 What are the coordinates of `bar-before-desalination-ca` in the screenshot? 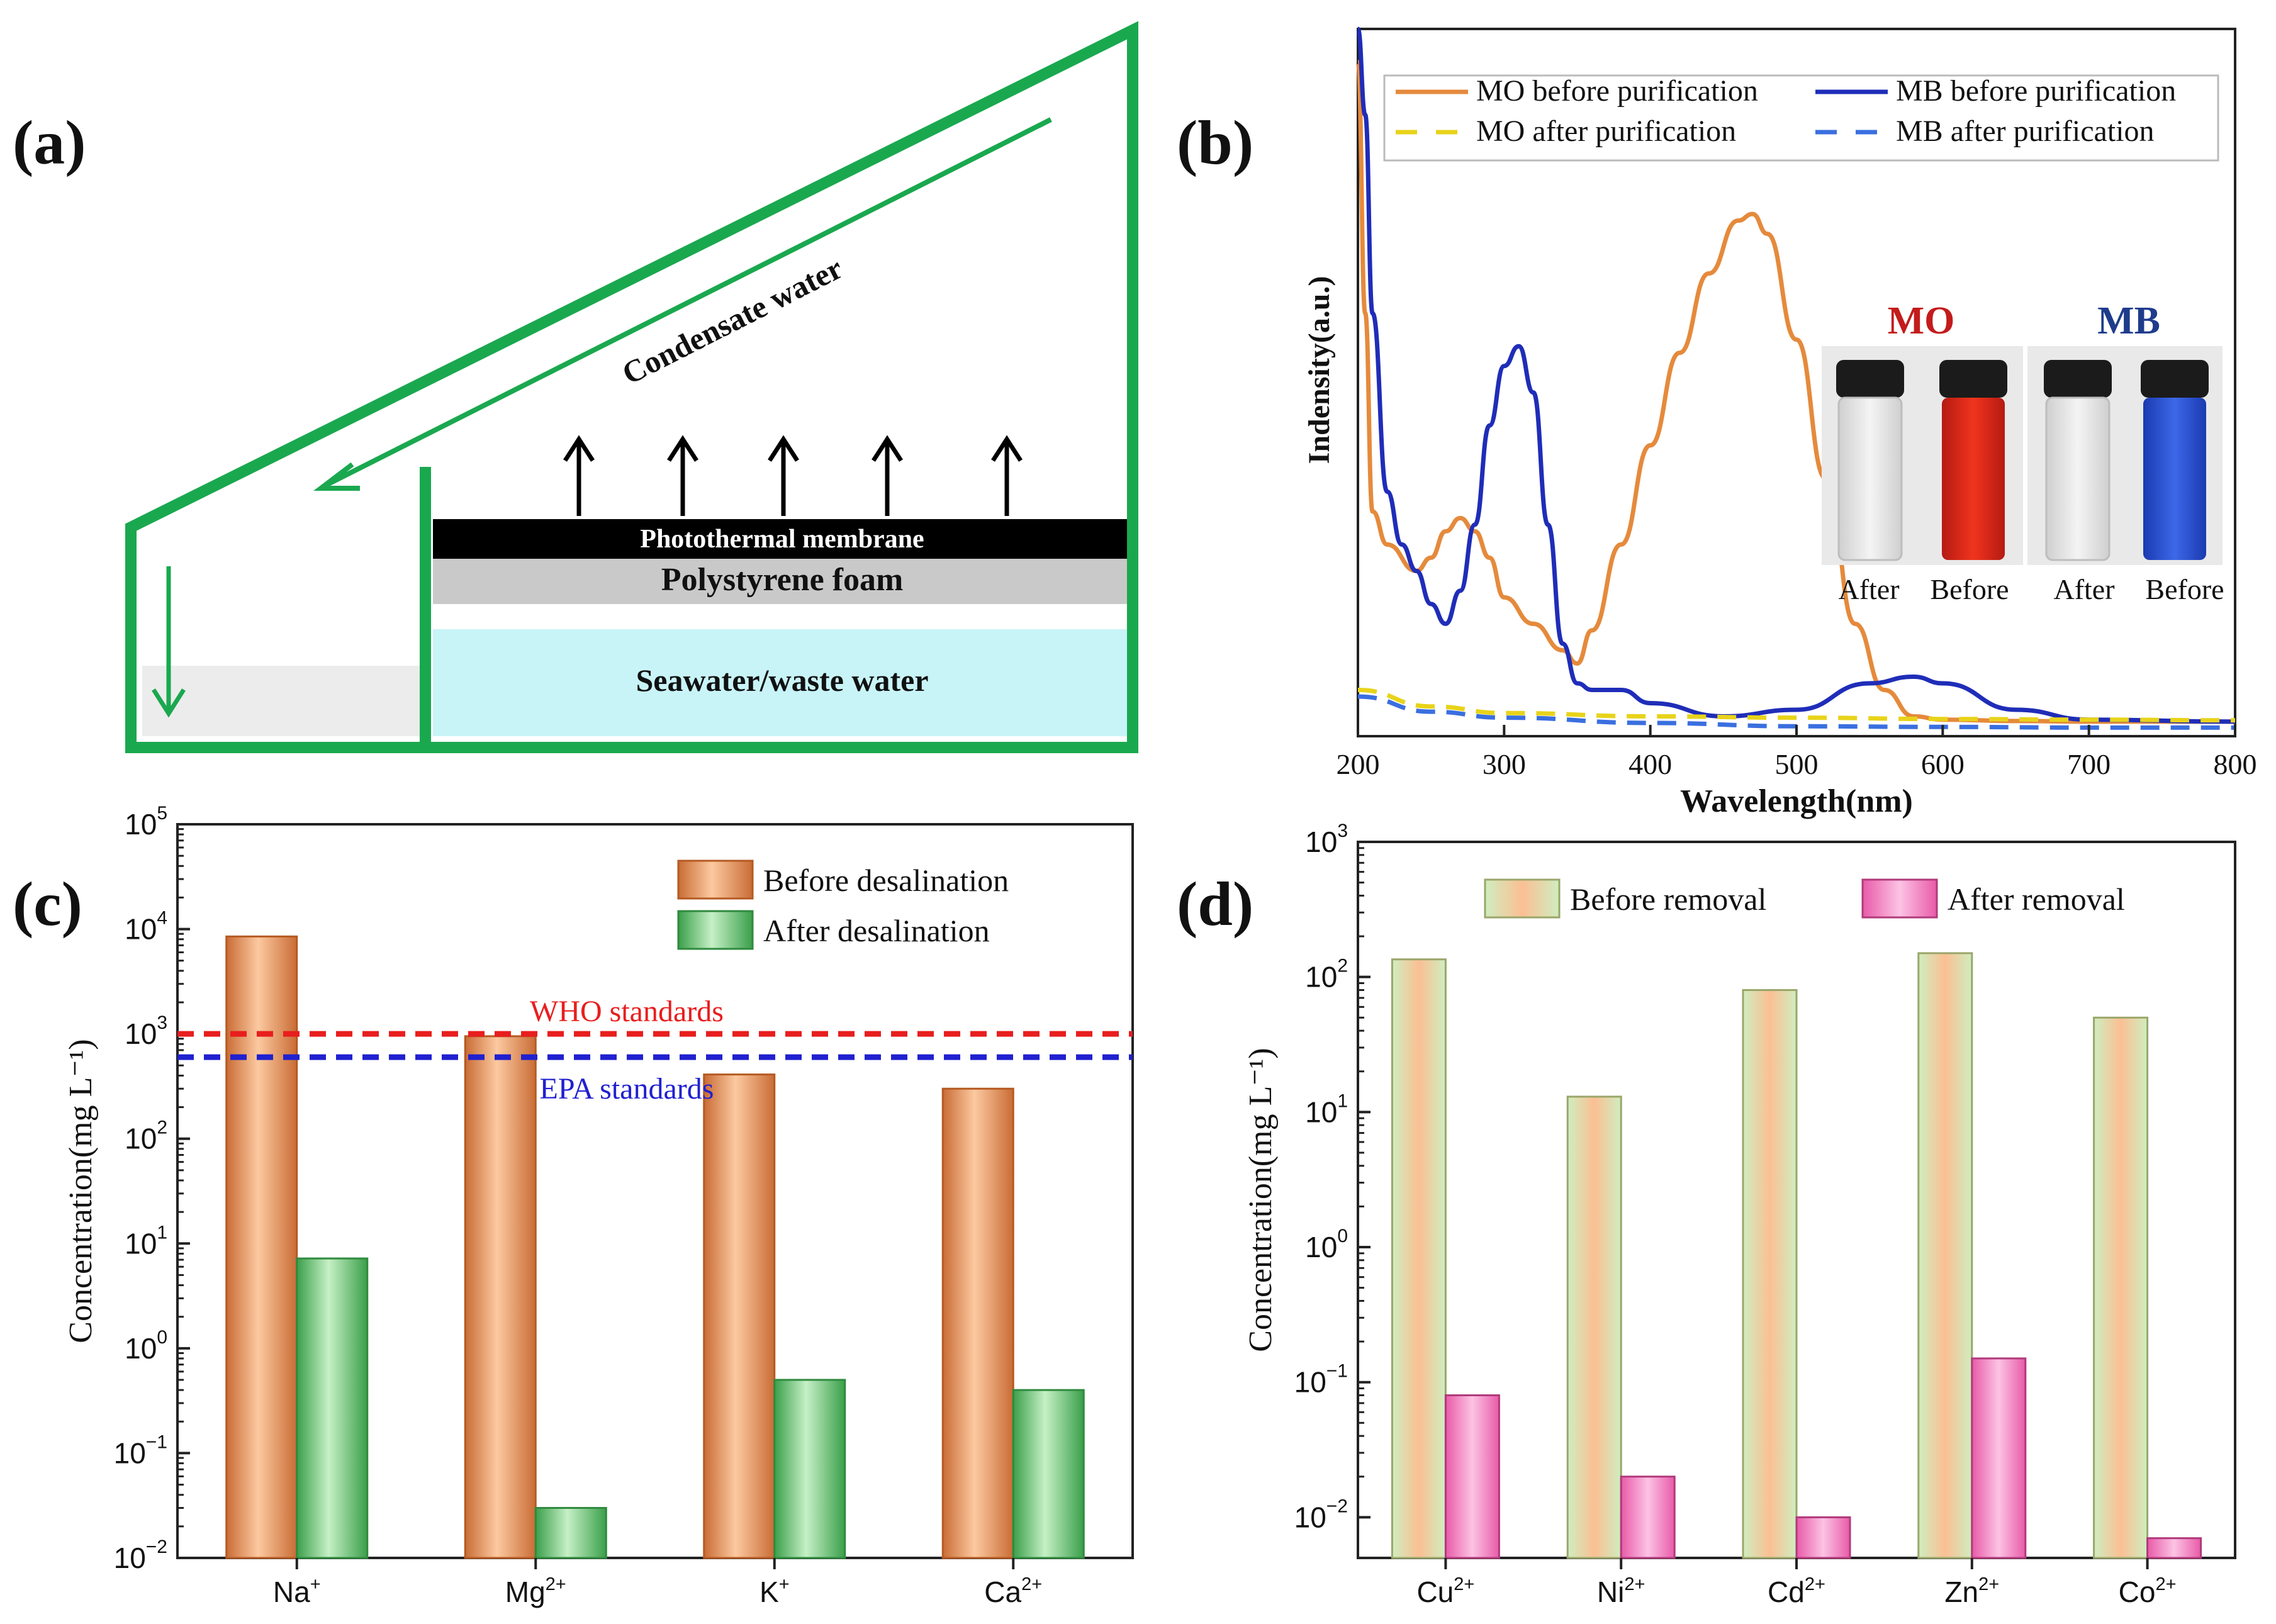 It's located at (977, 1323).